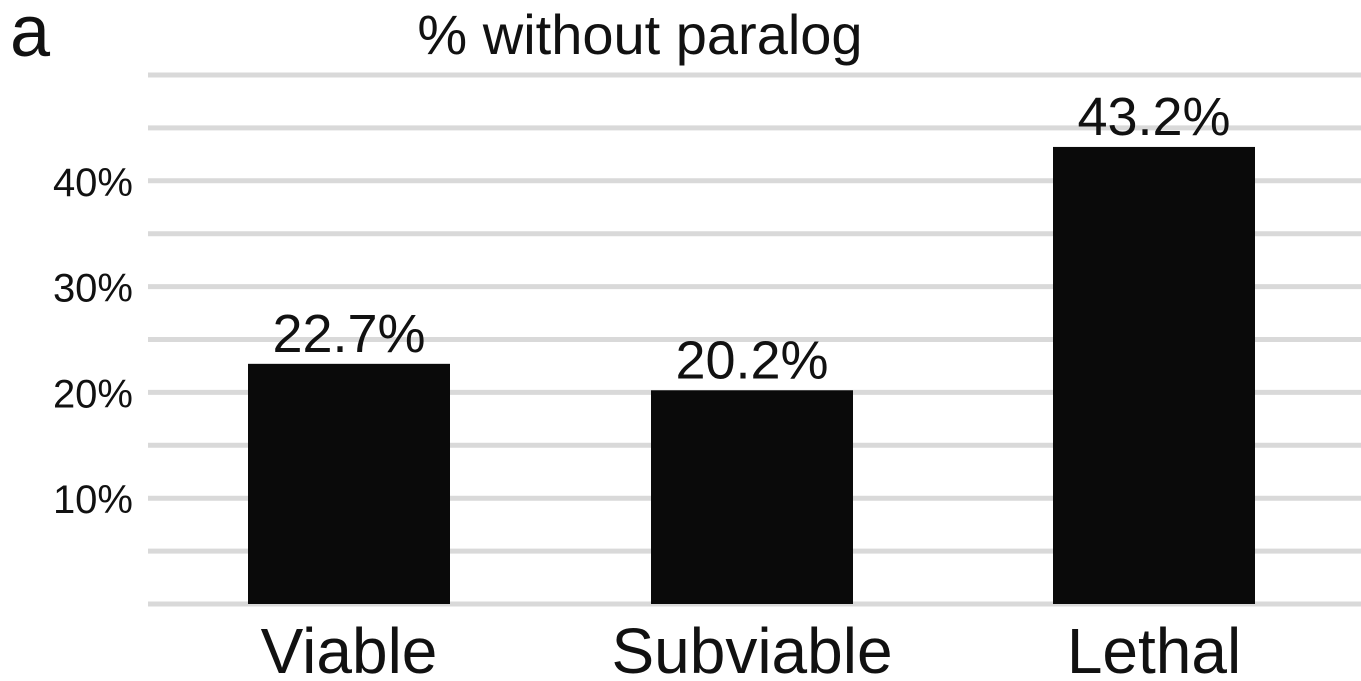 This screenshot has height=681, width=1361. What do you see at coordinates (93, 341) in the screenshot?
I see `y-axis-ticks: 10% 20% 30% 40%` at bounding box center [93, 341].